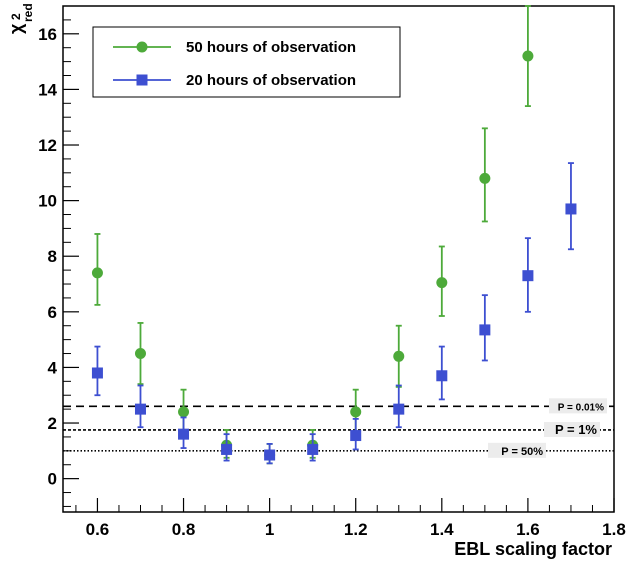 The width and height of the screenshot is (629, 565). Describe the element at coordinates (184, 529) in the screenshot. I see `x-tick-label: 0.8` at that location.